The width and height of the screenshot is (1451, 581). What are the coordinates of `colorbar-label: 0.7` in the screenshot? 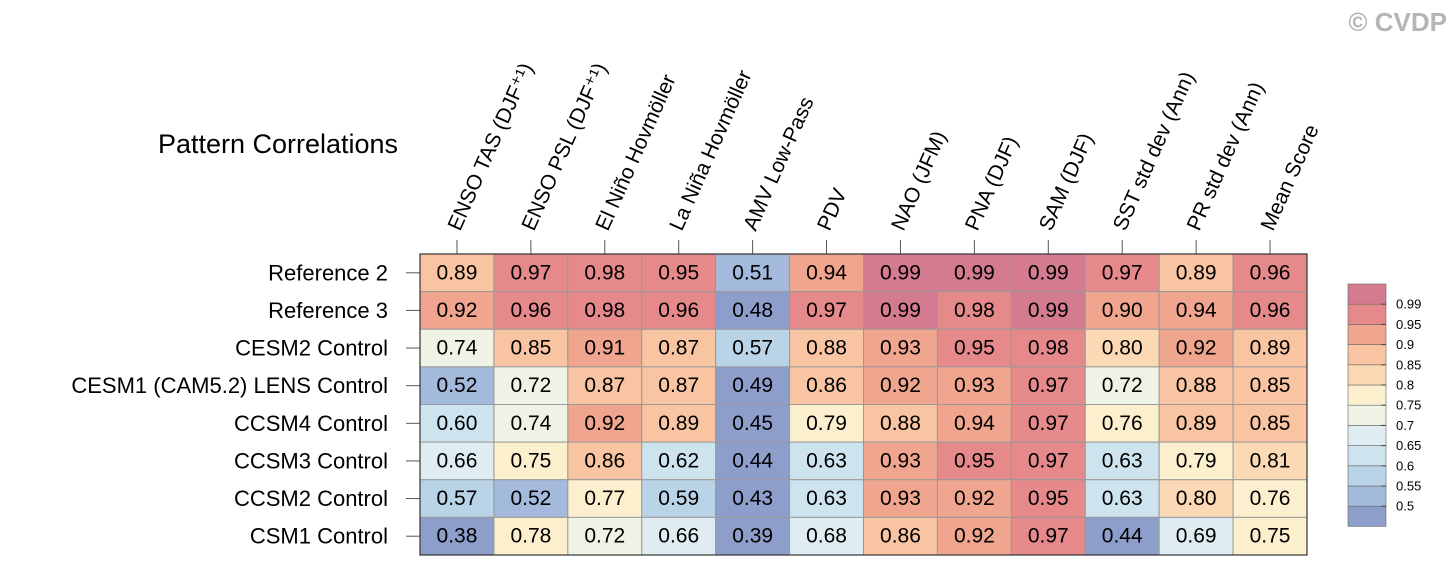 It's located at (1405, 425).